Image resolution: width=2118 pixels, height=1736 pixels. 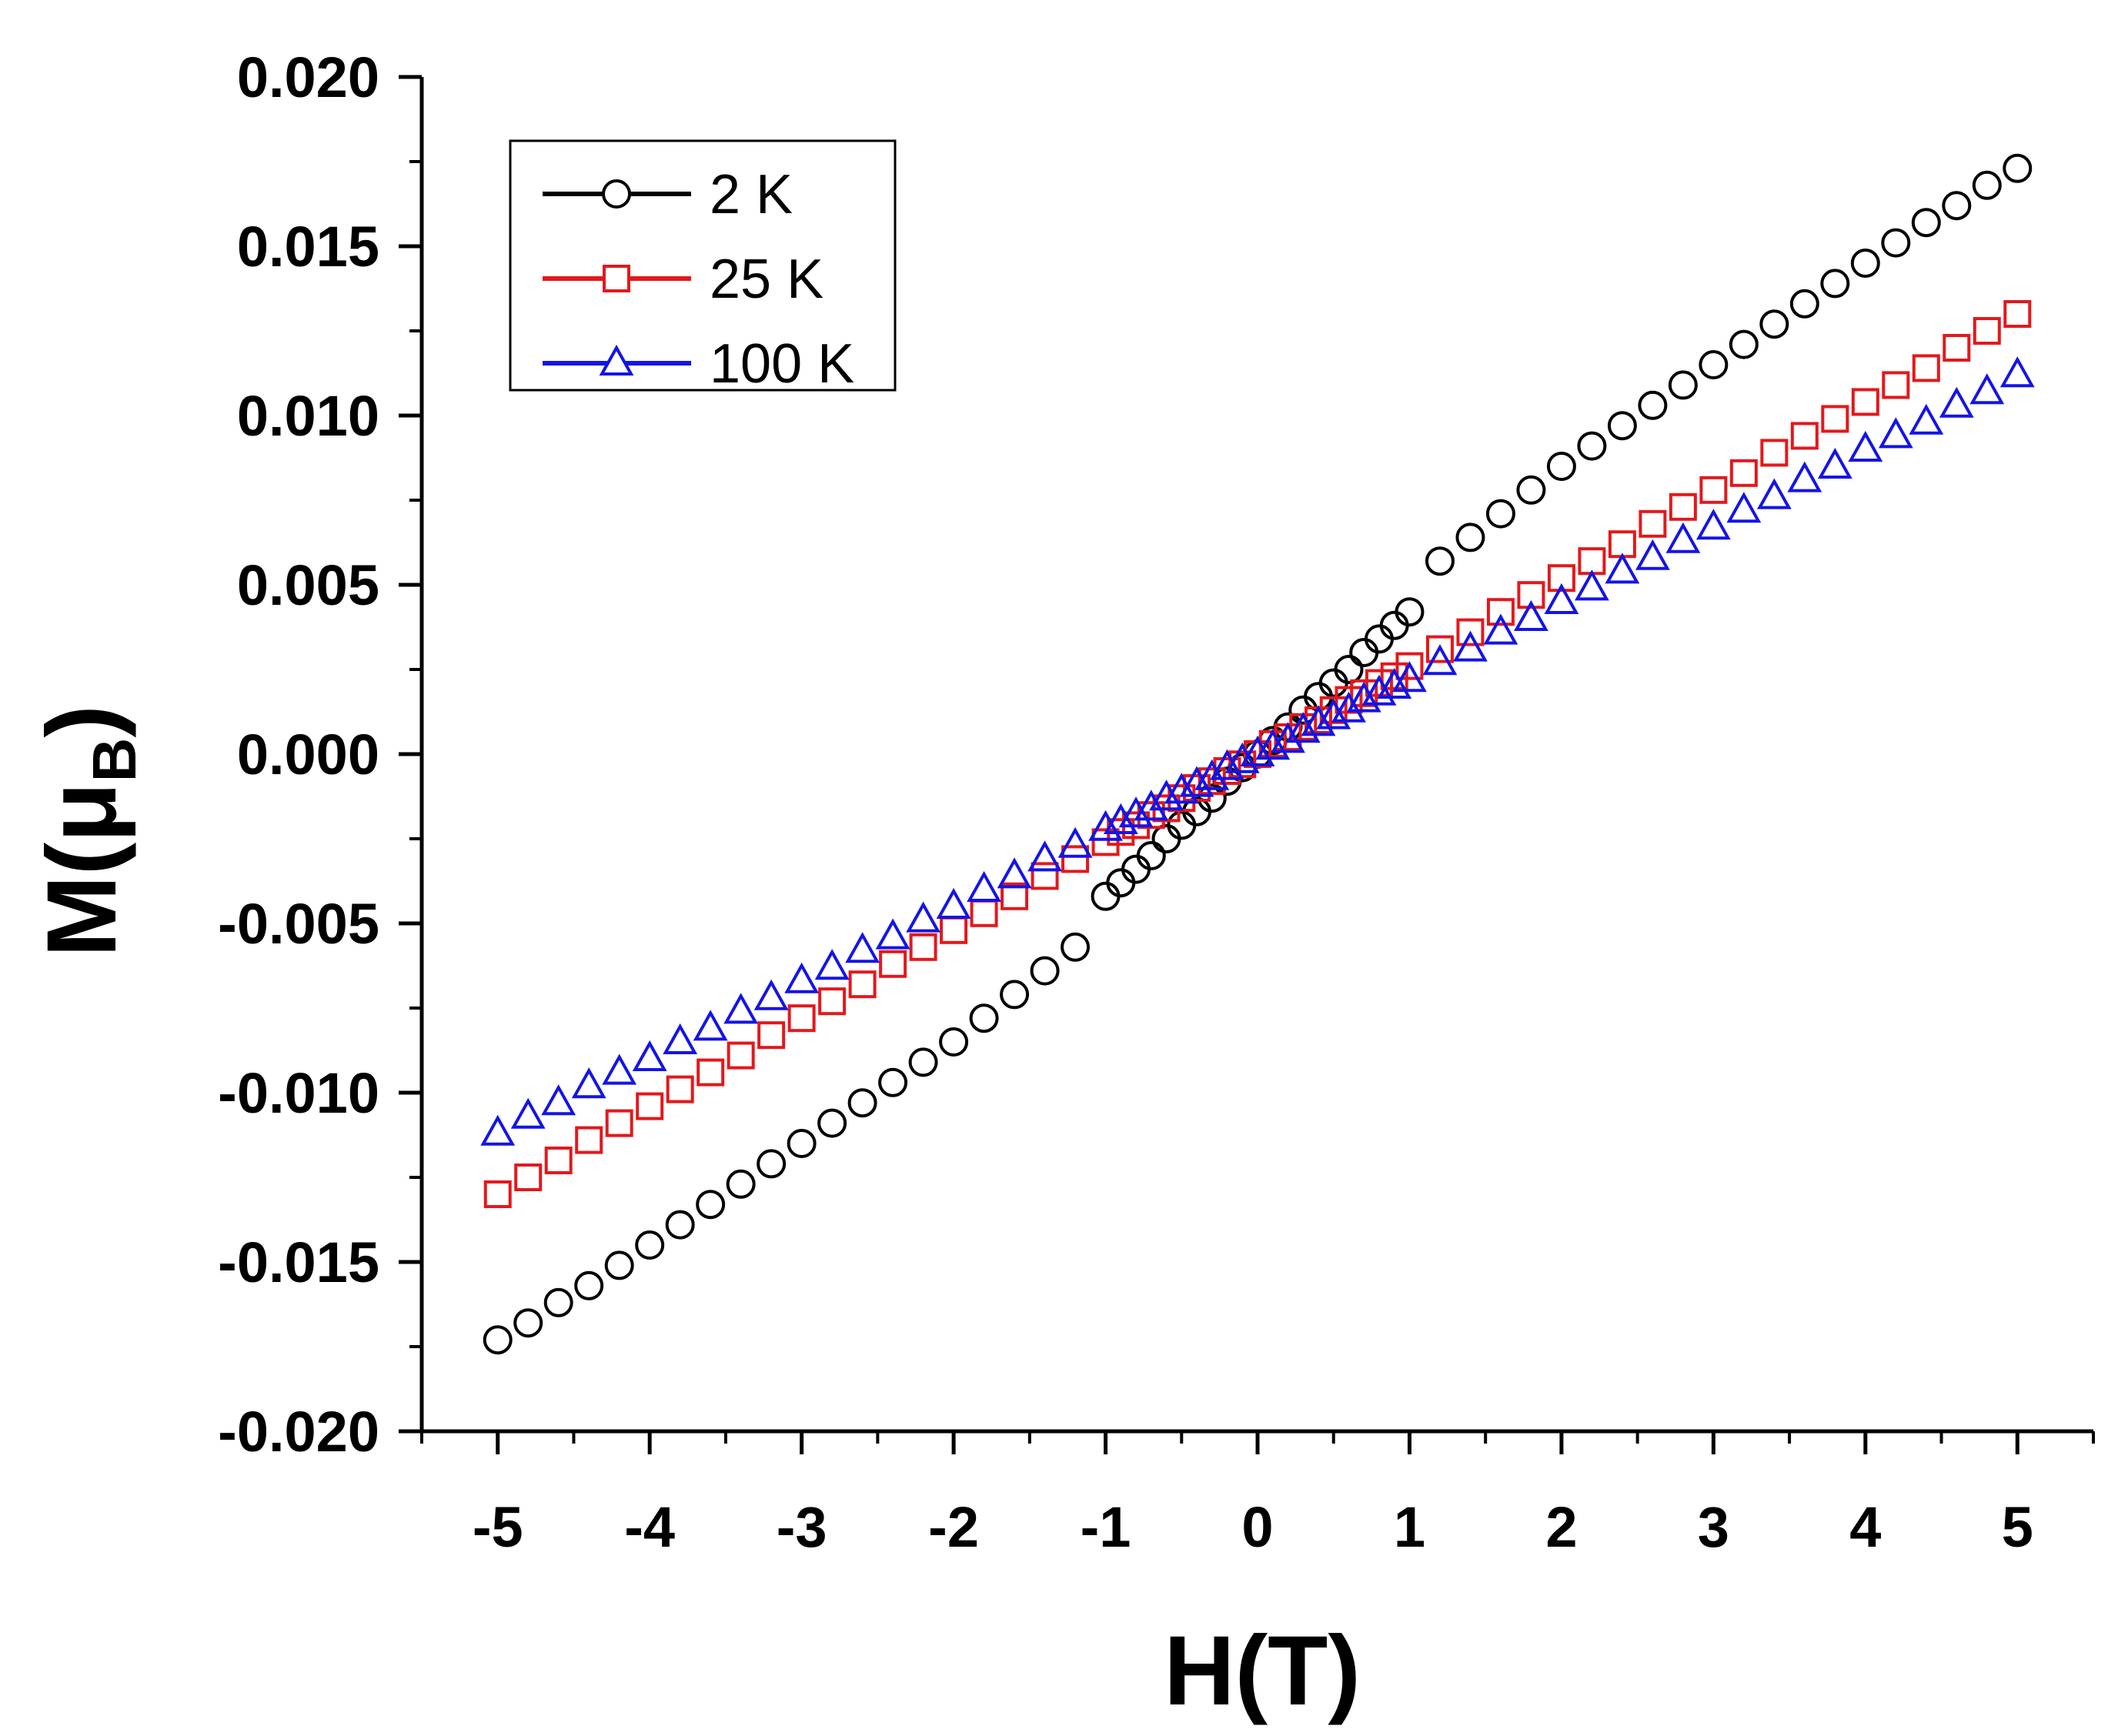 I want to click on legend-entry: 100 K, so click(x=698, y=364).